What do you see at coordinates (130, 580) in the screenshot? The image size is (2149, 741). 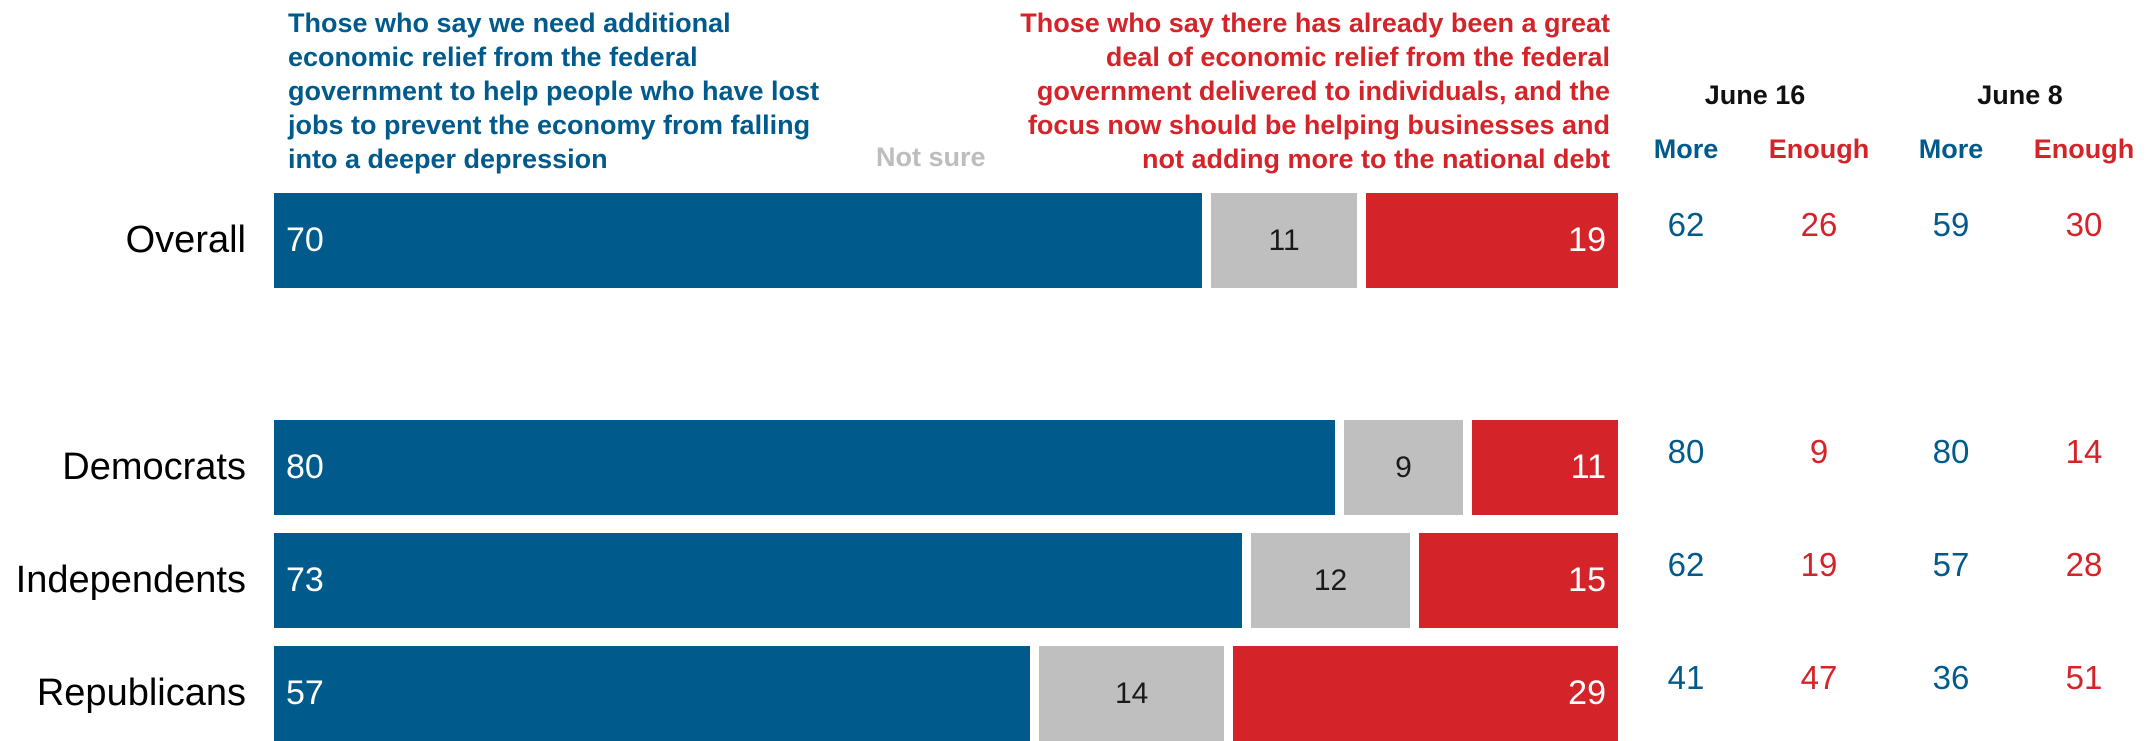 I see `row-label: Independents` at bounding box center [130, 580].